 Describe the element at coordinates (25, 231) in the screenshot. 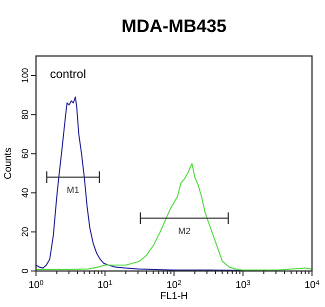

I see `y-tick-label: 20` at that location.